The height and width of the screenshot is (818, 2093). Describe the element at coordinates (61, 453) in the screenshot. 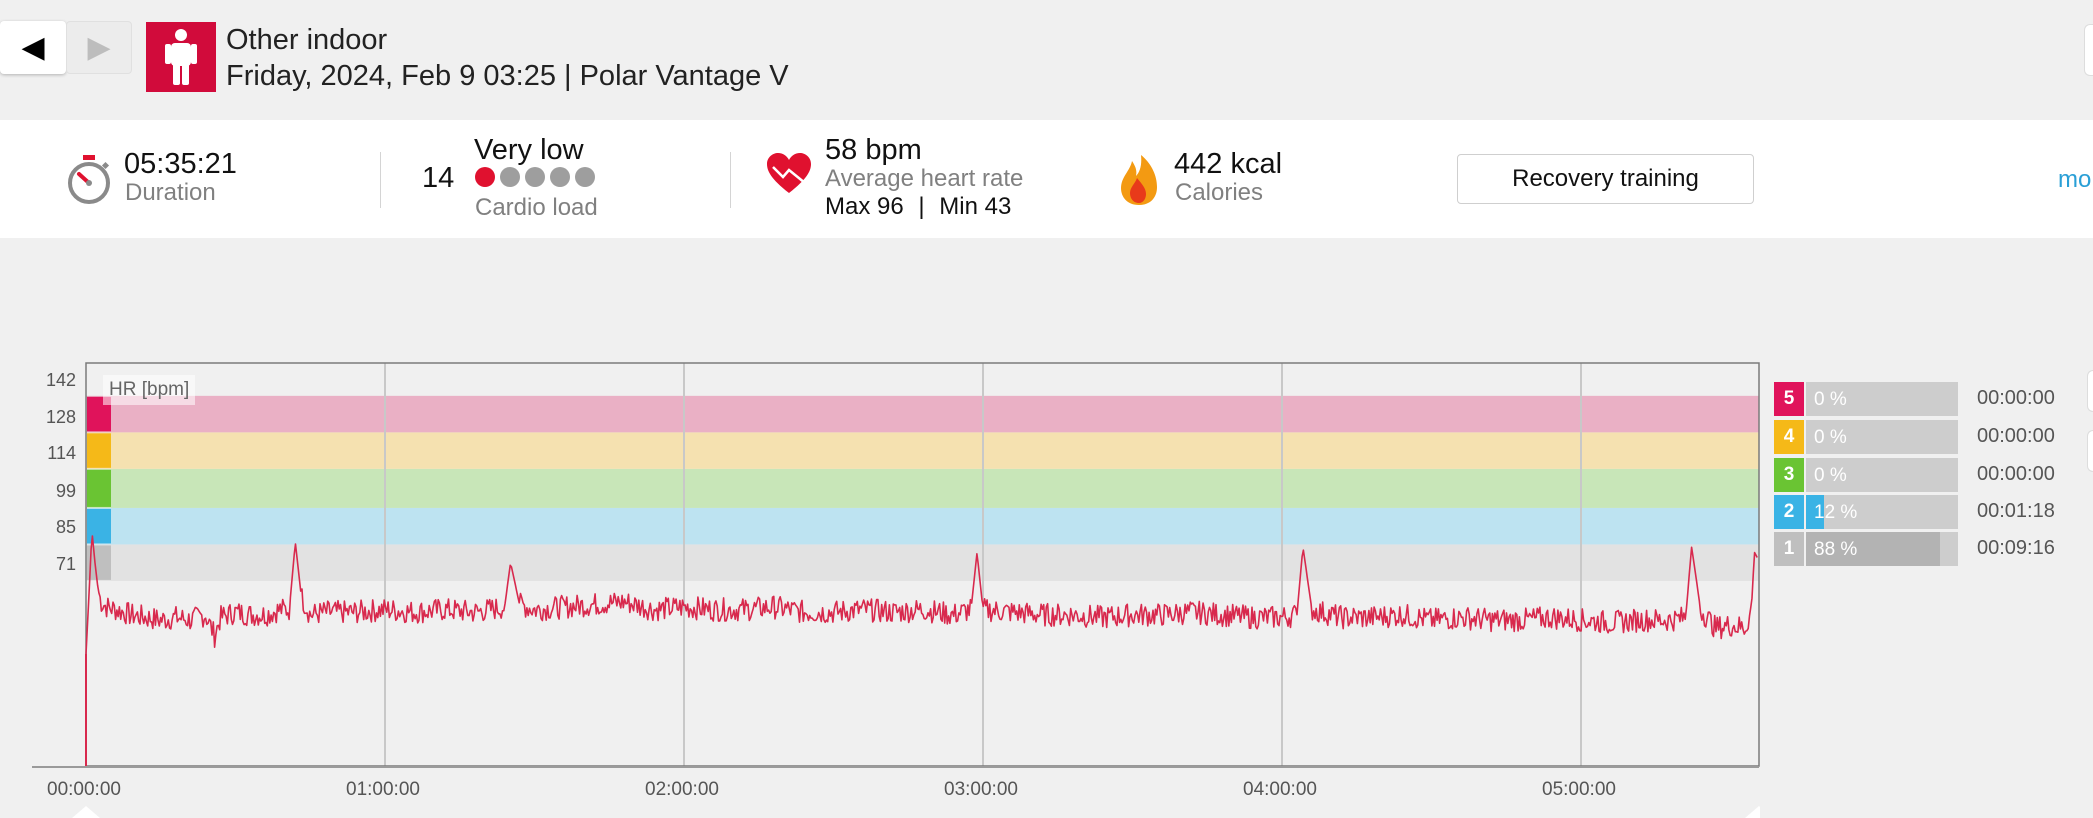

I see `y-tick-label: 114` at that location.